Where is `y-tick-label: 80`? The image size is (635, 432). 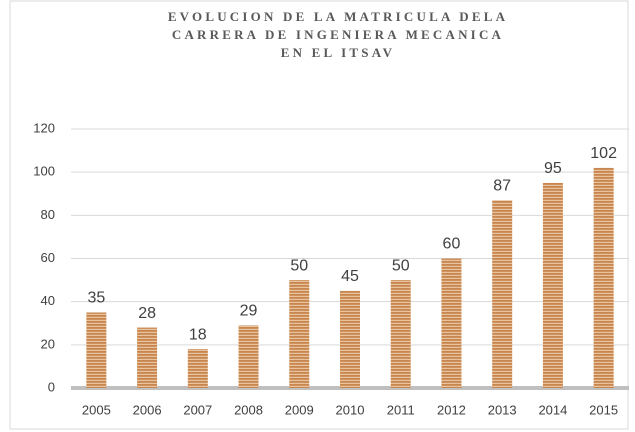
y-tick-label: 80 is located at coordinates (48, 214).